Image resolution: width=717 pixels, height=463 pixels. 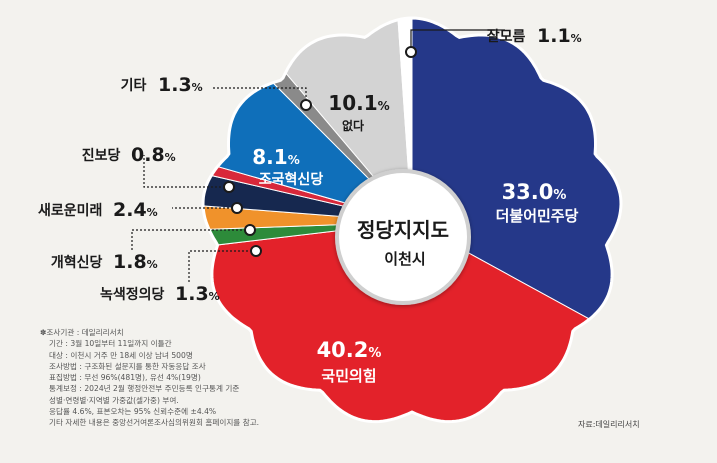 What do you see at coordinates (275, 157) in the screenshot?
I see `rebuild-value-label: 8.1%` at bounding box center [275, 157].